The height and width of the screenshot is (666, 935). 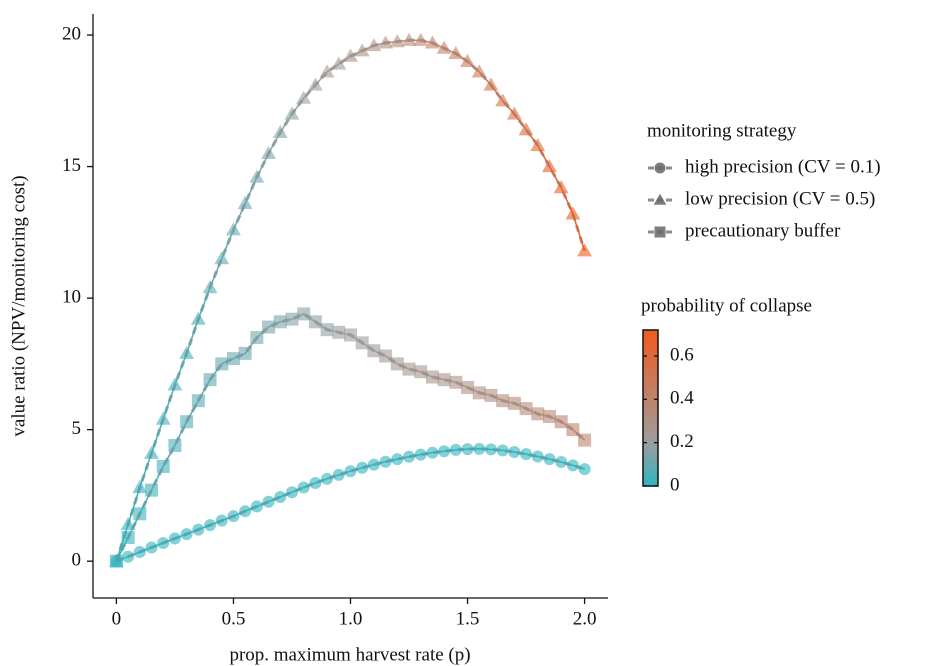 I want to click on colorbar-tick-label: 0.6, so click(x=682, y=354).